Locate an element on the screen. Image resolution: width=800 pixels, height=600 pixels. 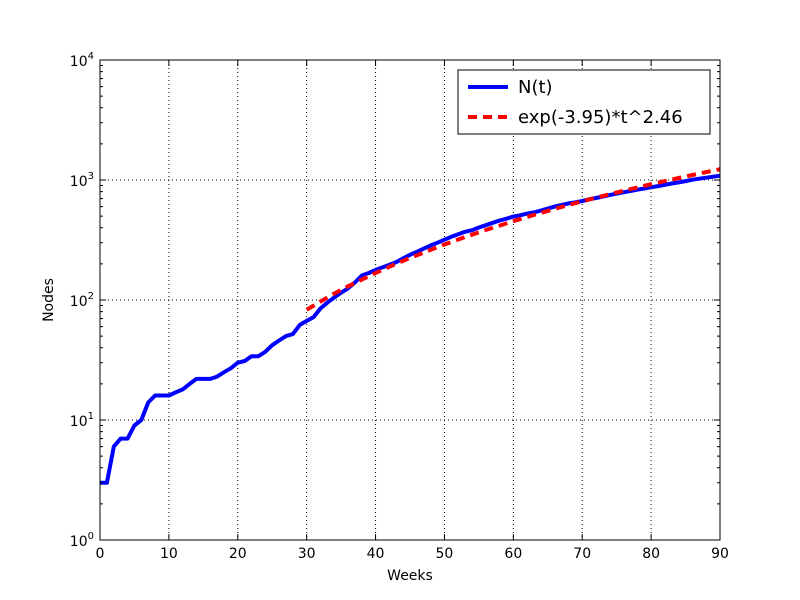
x-tick-label: 90 is located at coordinates (720, 554).